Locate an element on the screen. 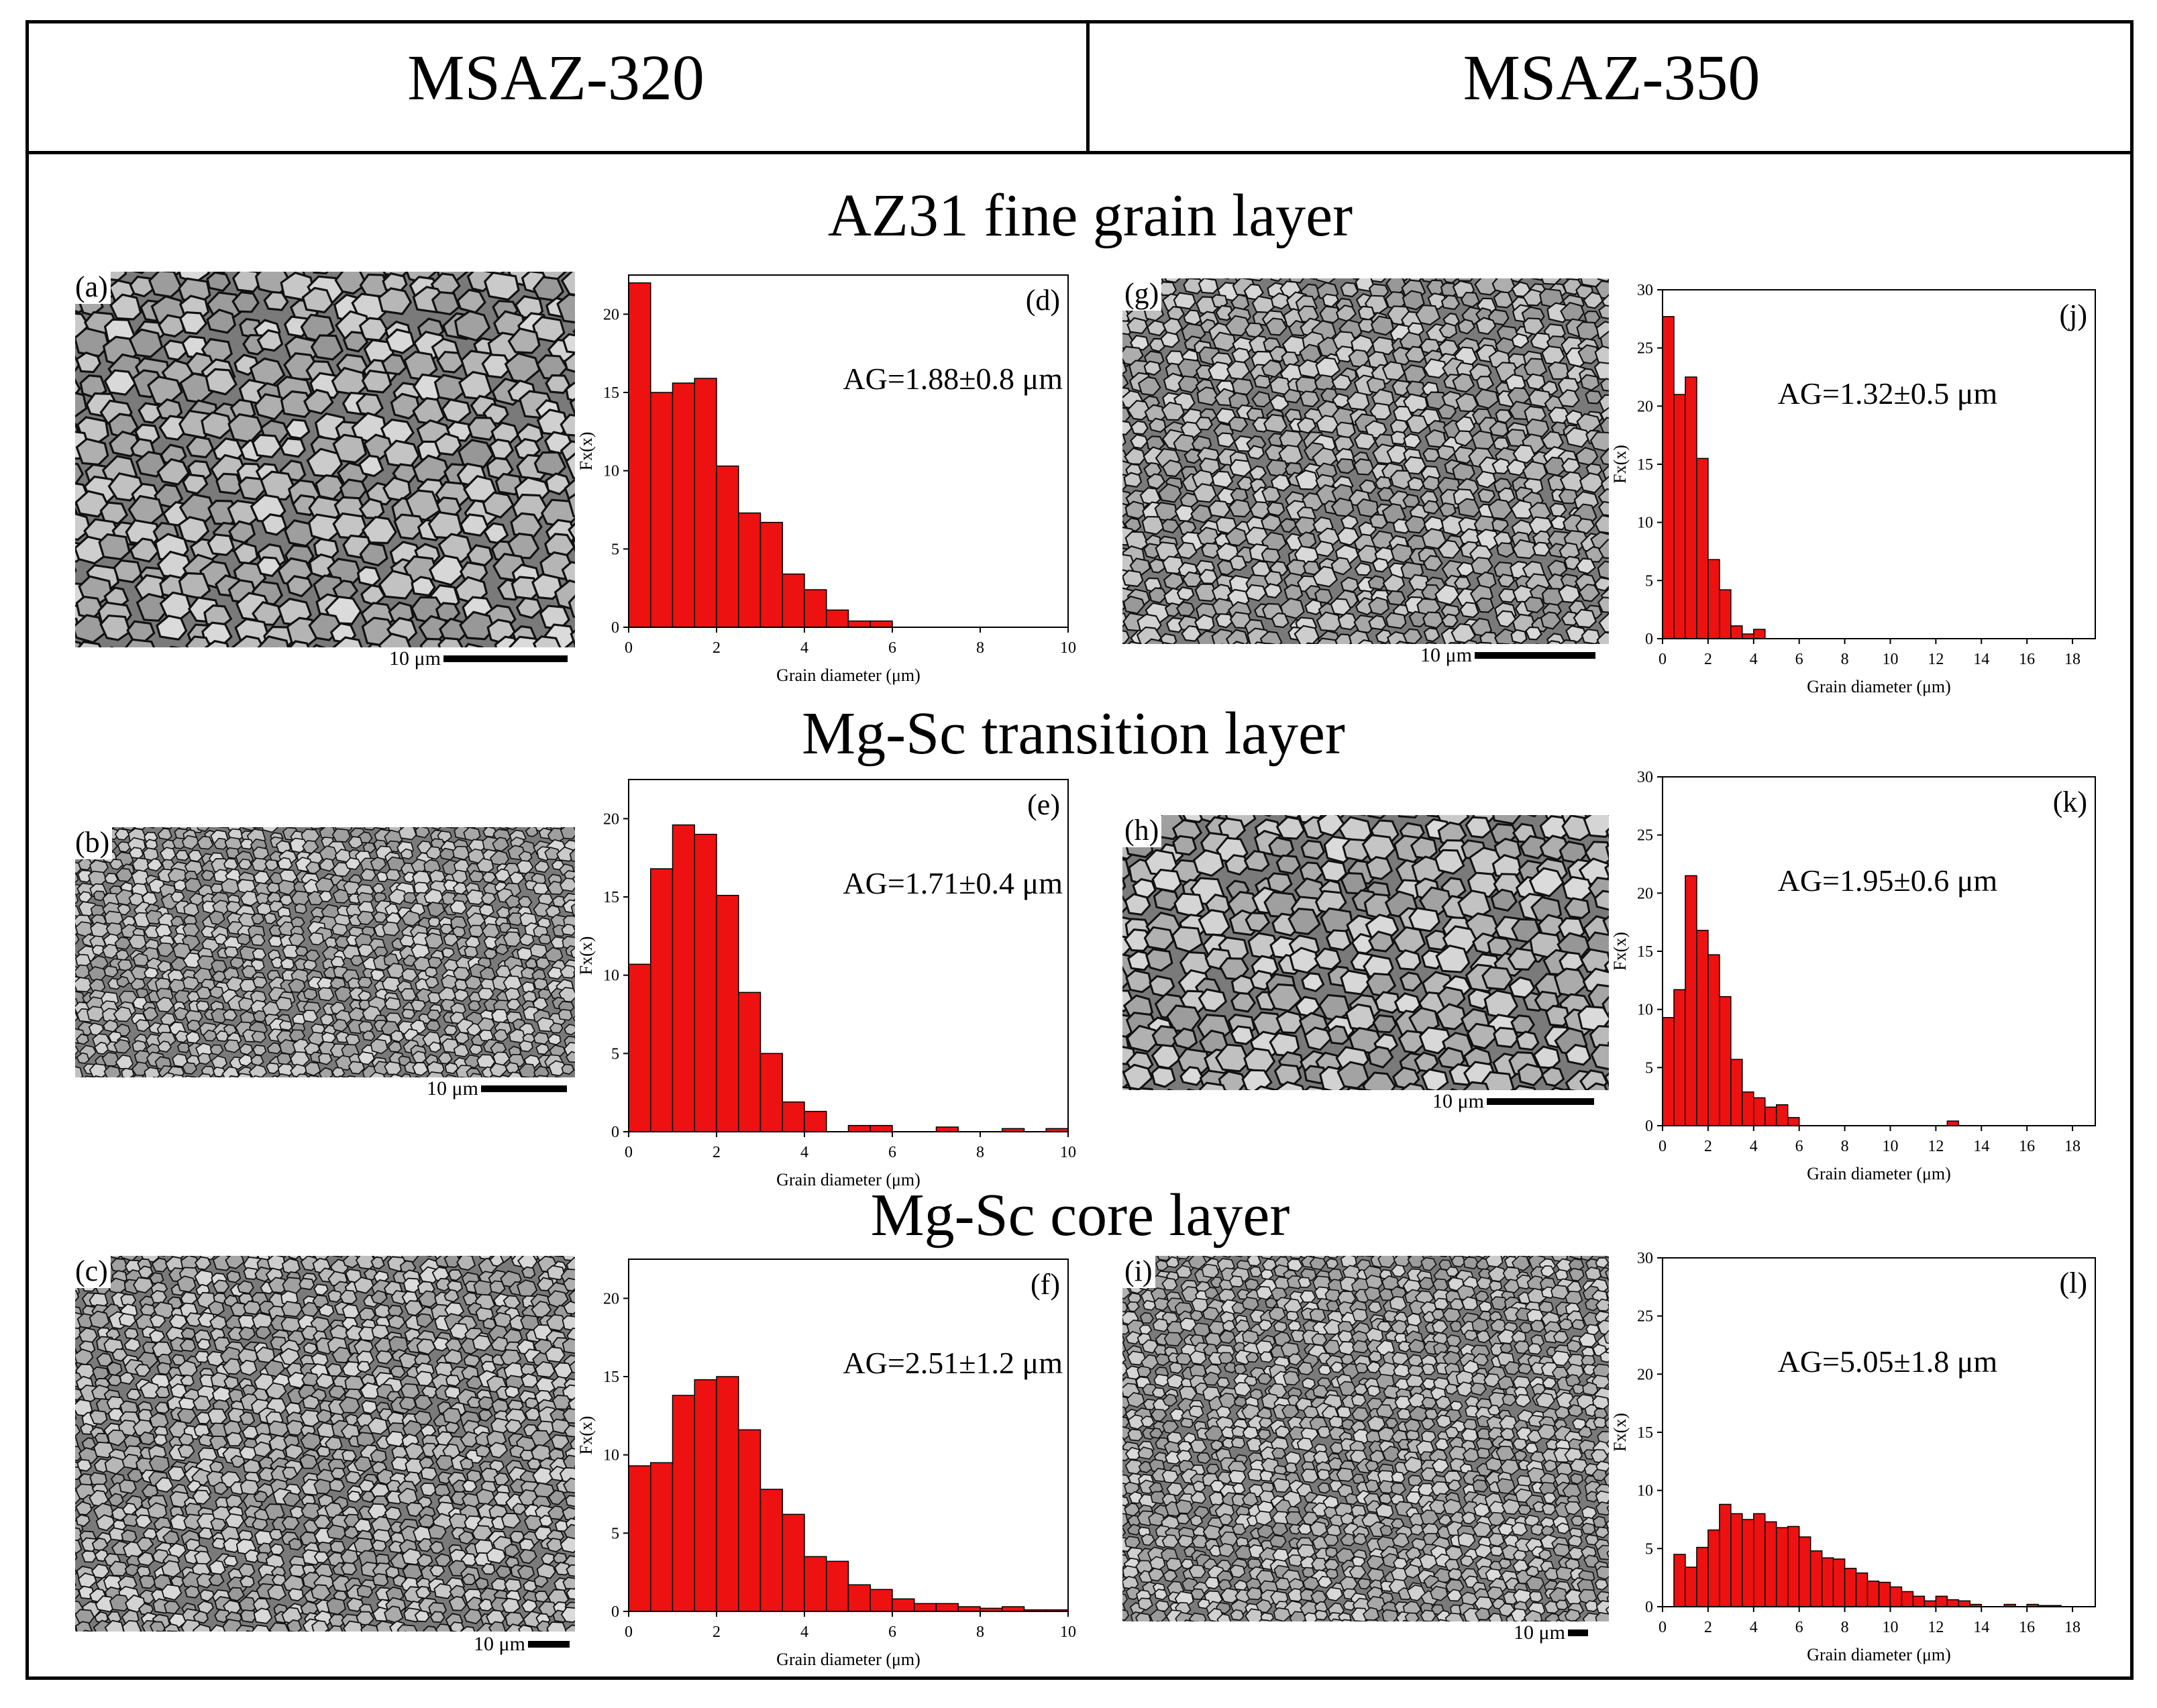  micrograph-h is located at coordinates (1365, 953).